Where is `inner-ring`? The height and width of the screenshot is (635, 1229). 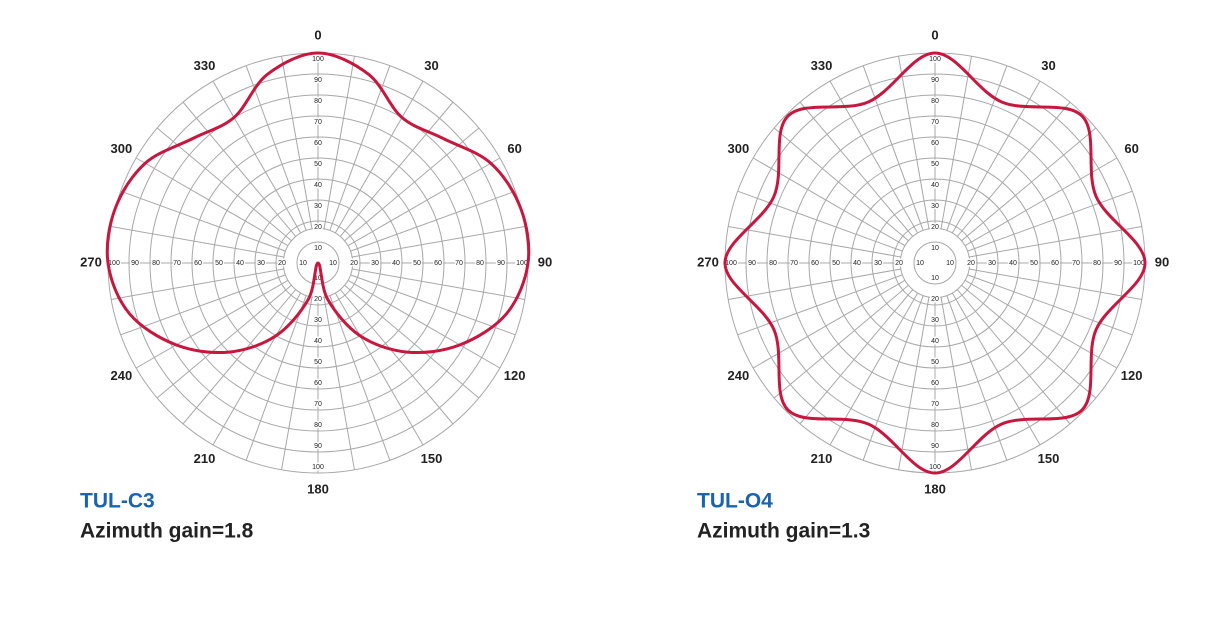 inner-ring is located at coordinates (935, 263).